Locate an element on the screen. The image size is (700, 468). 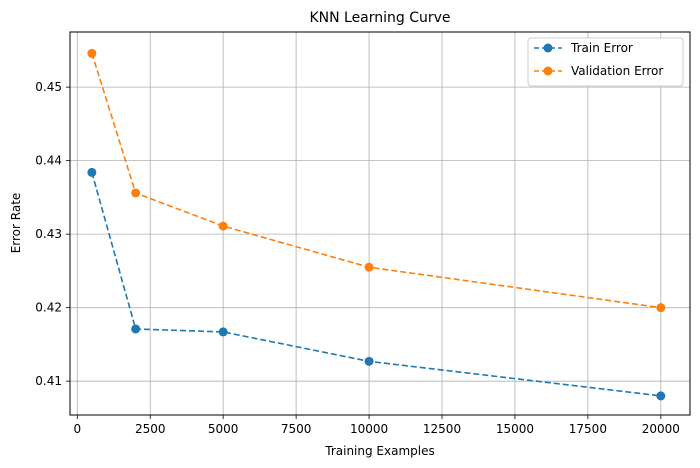
x-tick-label: 17500 is located at coordinates (588, 429).